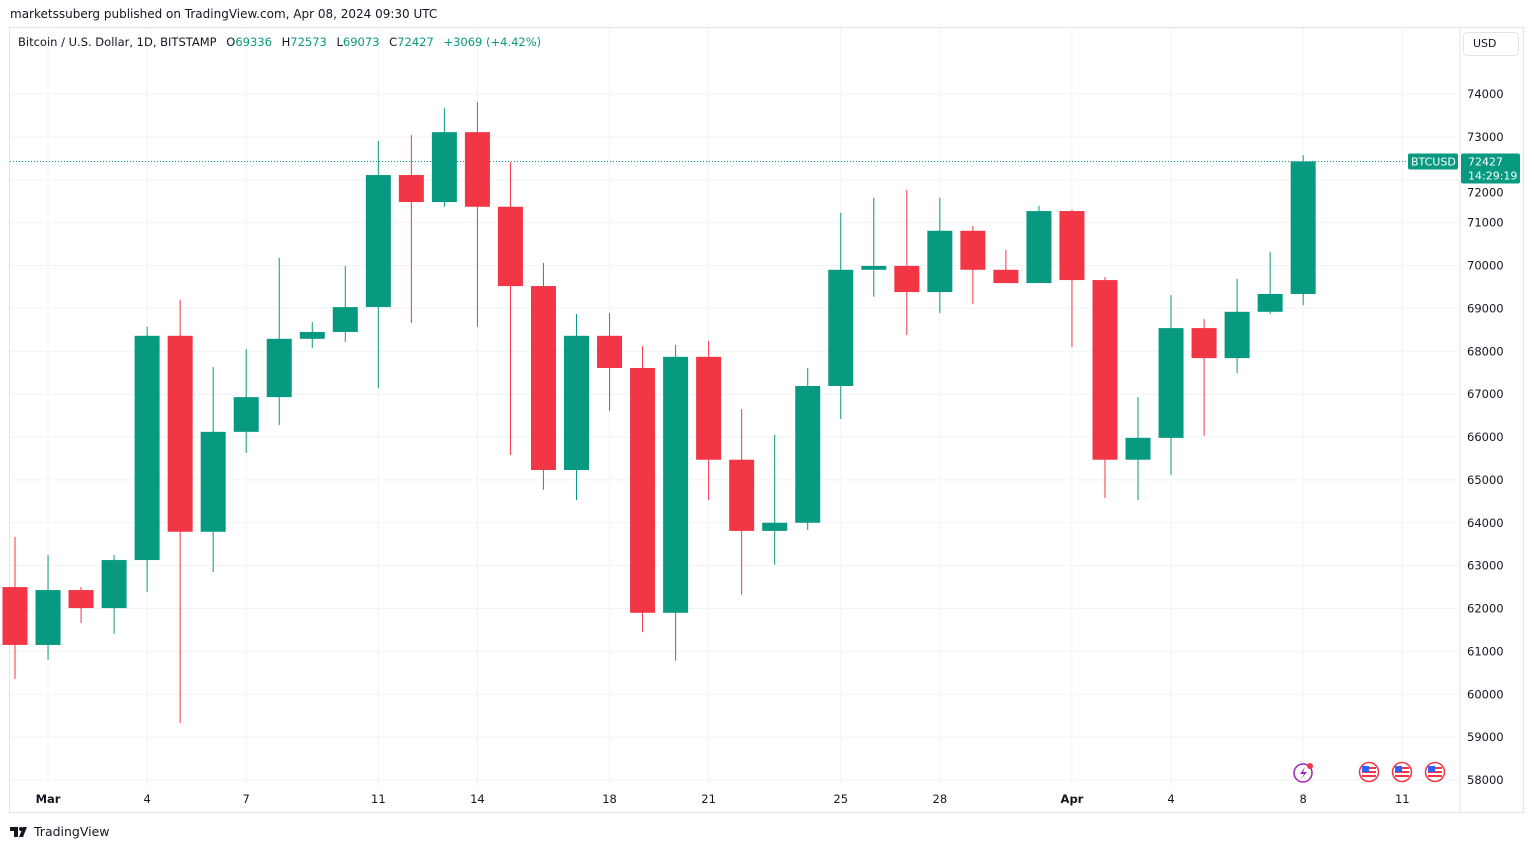  Describe the element at coordinates (840, 799) in the screenshot. I see `time-tick-label: 25` at that location.